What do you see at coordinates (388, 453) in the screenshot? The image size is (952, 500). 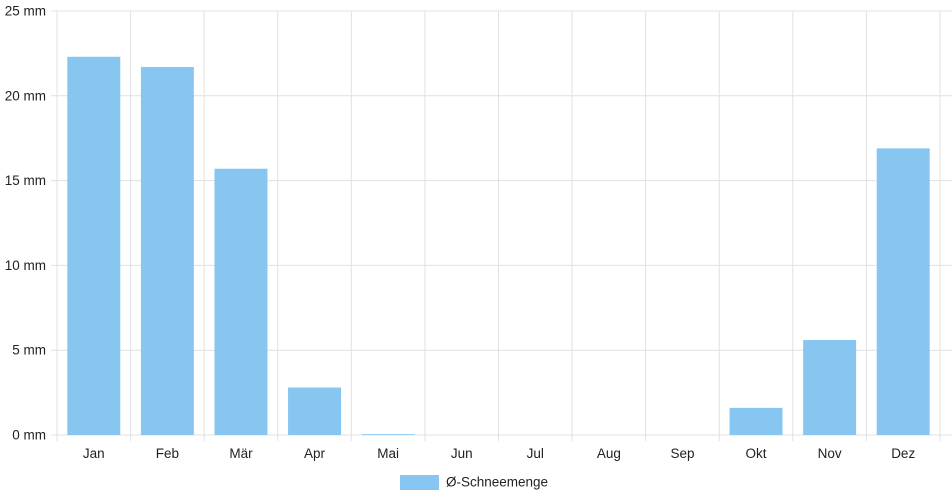 I see `x-tick-label: Mai` at bounding box center [388, 453].